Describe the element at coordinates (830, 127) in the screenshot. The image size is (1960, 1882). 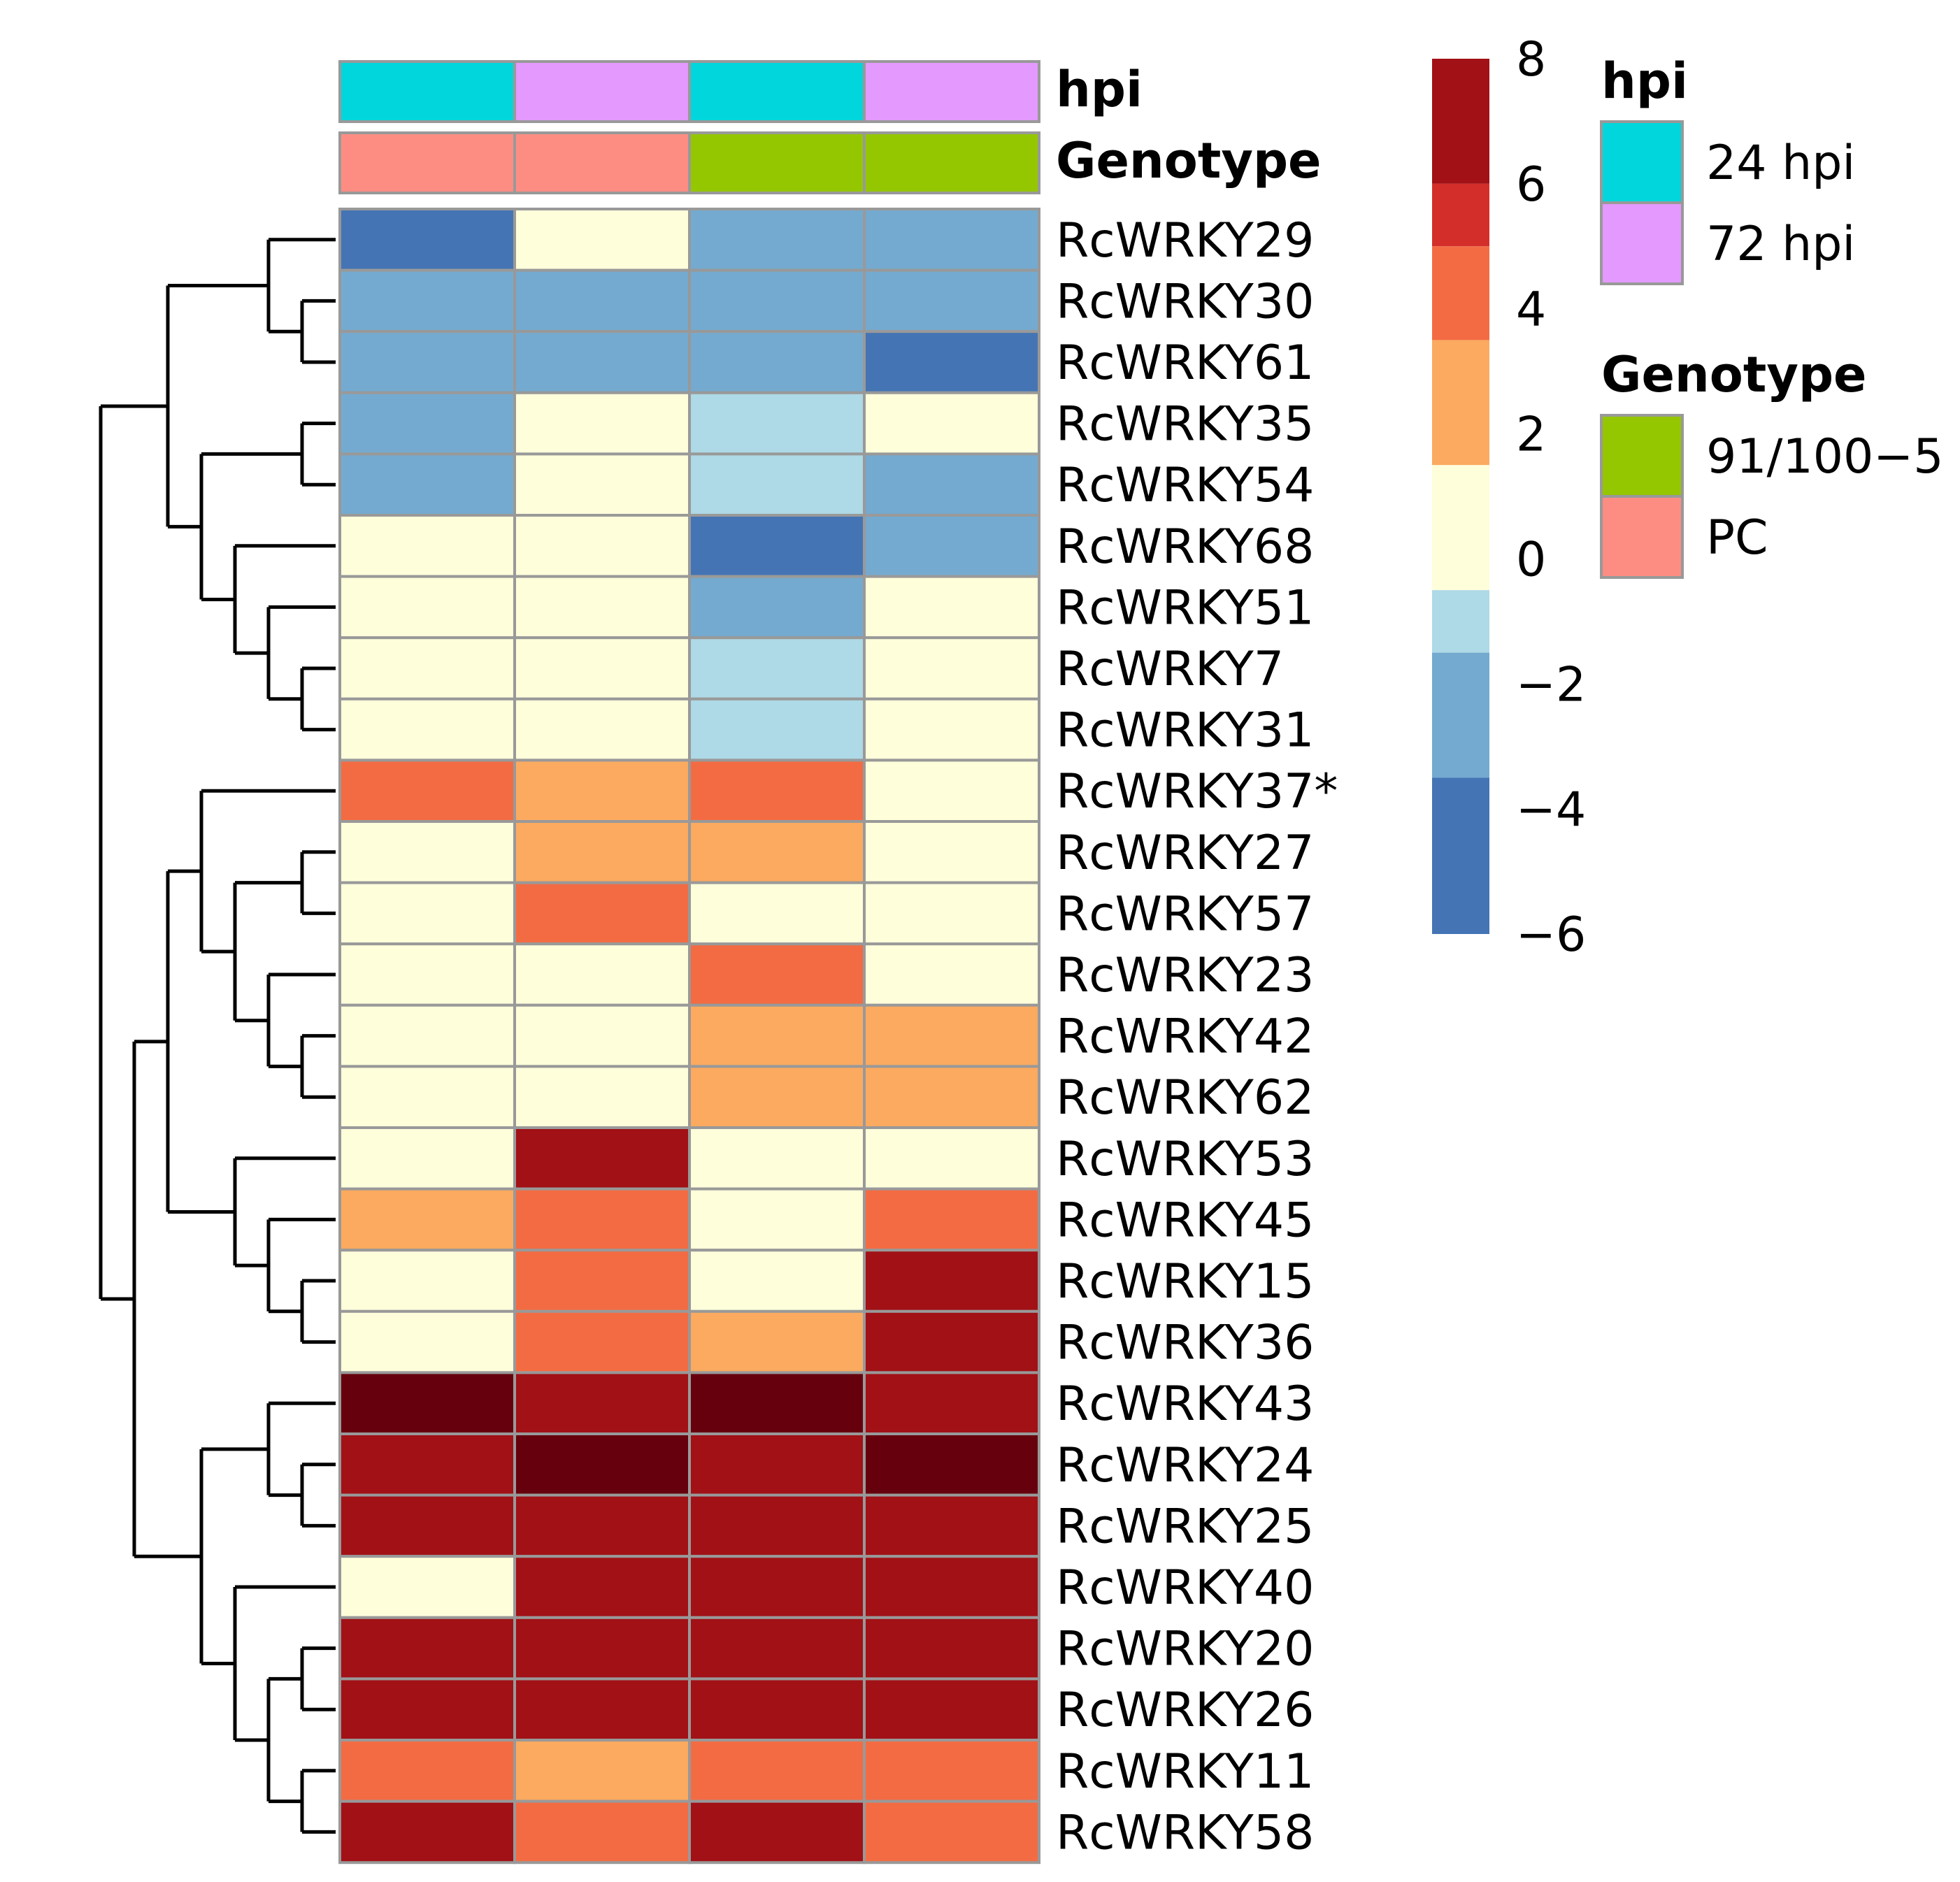
I see `column-annotations: hpi Genotype` at that location.